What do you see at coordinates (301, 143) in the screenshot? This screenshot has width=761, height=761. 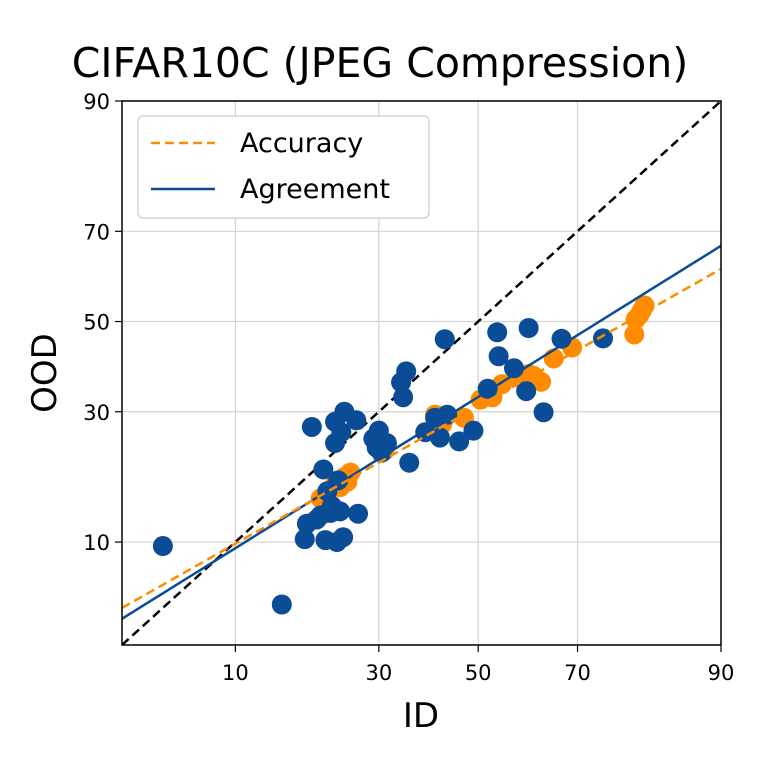 I see `legend-accuracy-label: Accuracy` at bounding box center [301, 143].